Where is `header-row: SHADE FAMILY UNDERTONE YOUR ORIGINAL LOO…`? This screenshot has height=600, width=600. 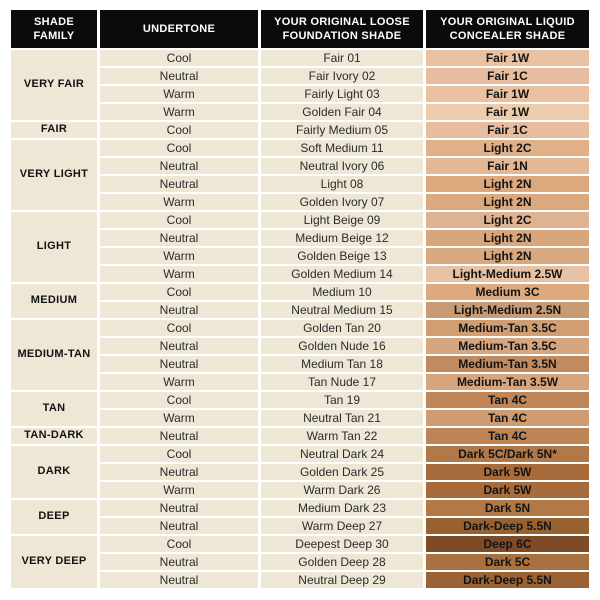 header-row: SHADE FAMILY UNDERTONE YOUR ORIGINAL LOO… is located at coordinates (300, 29).